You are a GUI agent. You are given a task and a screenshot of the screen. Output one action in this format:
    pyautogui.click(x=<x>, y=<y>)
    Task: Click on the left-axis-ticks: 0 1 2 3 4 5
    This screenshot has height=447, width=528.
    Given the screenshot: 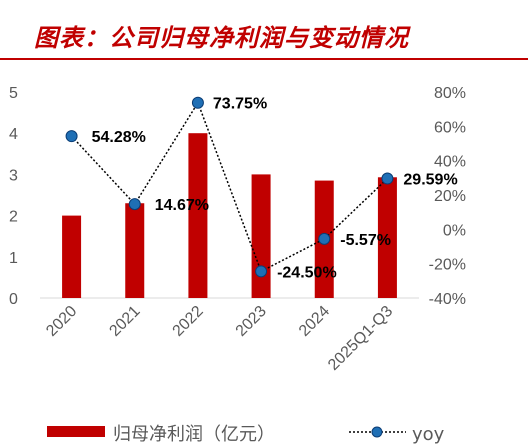 What is the action you would take?
    pyautogui.click(x=13, y=196)
    